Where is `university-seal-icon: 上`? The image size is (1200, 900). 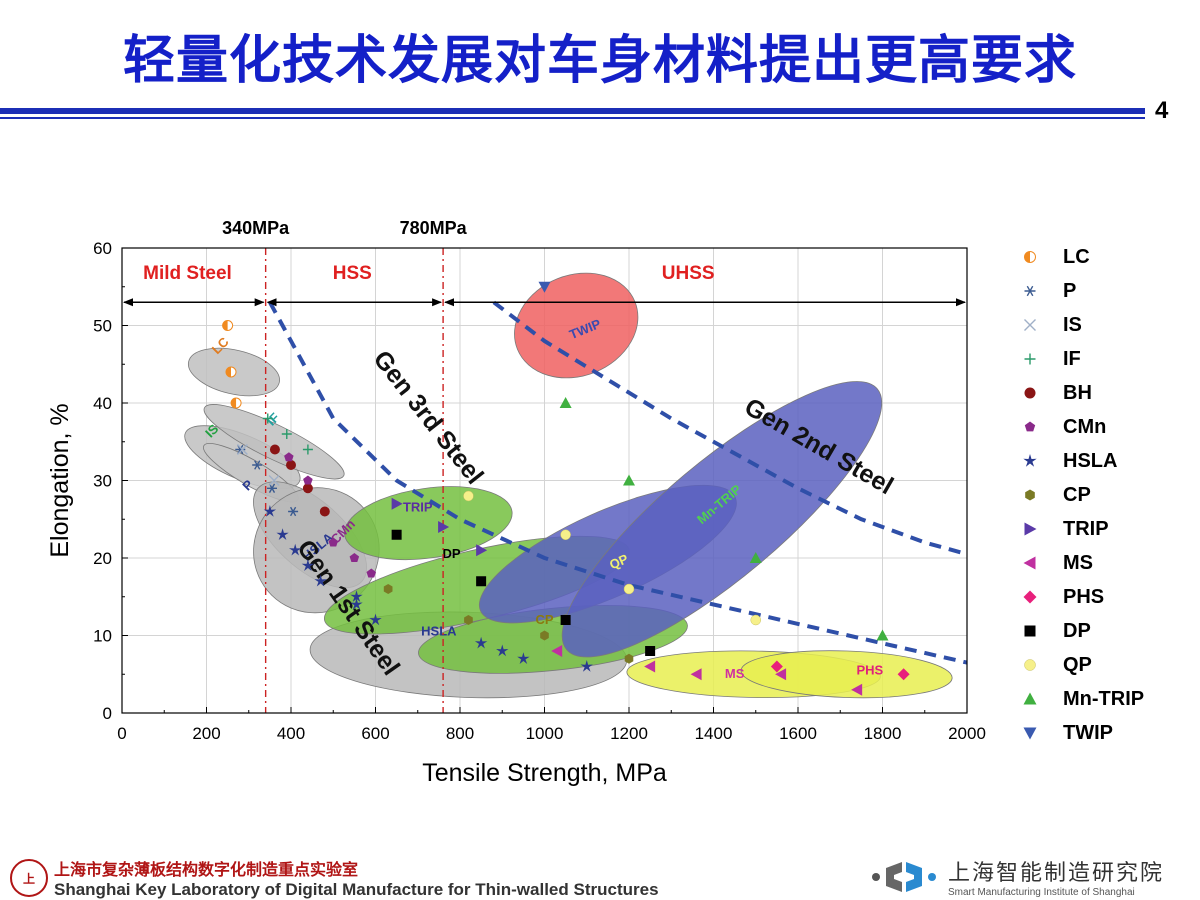
university-seal-icon: 上 is located at coordinates (29, 878).